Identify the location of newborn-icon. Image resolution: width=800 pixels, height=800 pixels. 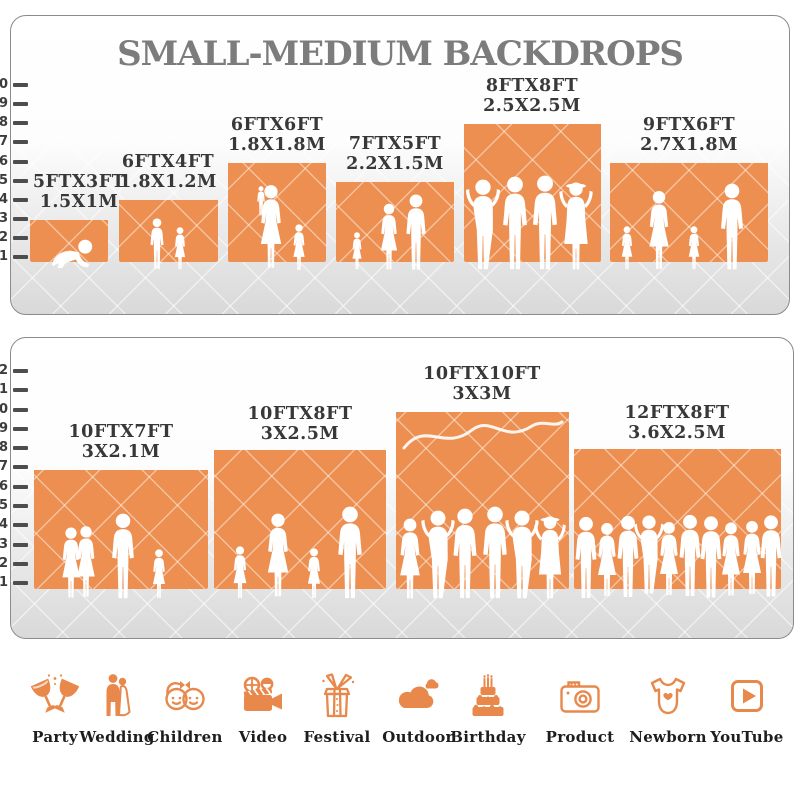
(668, 696).